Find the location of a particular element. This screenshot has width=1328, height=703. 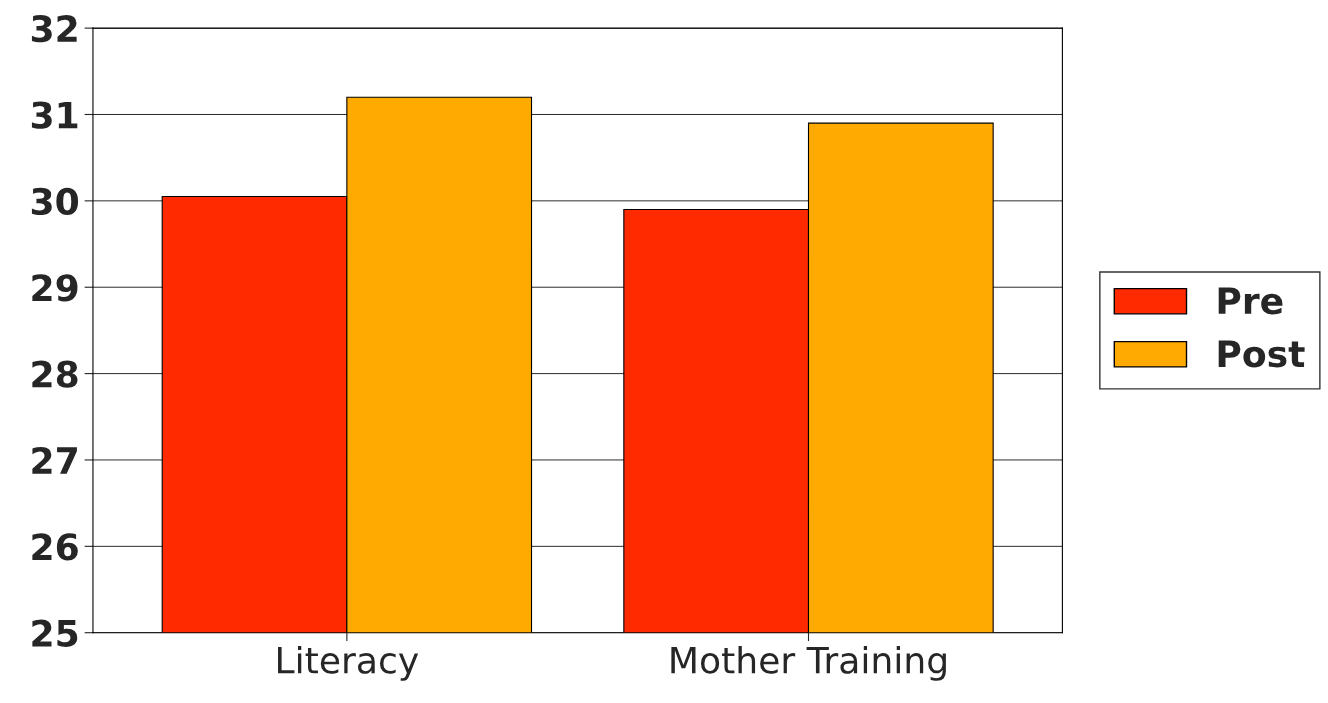

y-tick-label: 27 is located at coordinates (54, 460).